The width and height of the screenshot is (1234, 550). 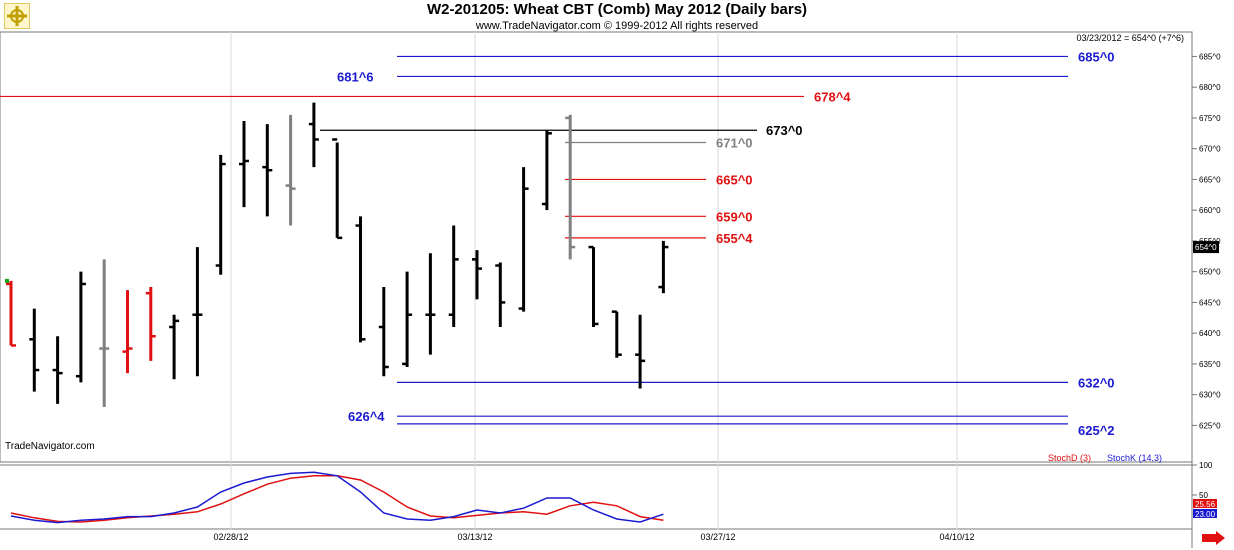 I want to click on trade-navigator-logo-icon, so click(x=17, y=16).